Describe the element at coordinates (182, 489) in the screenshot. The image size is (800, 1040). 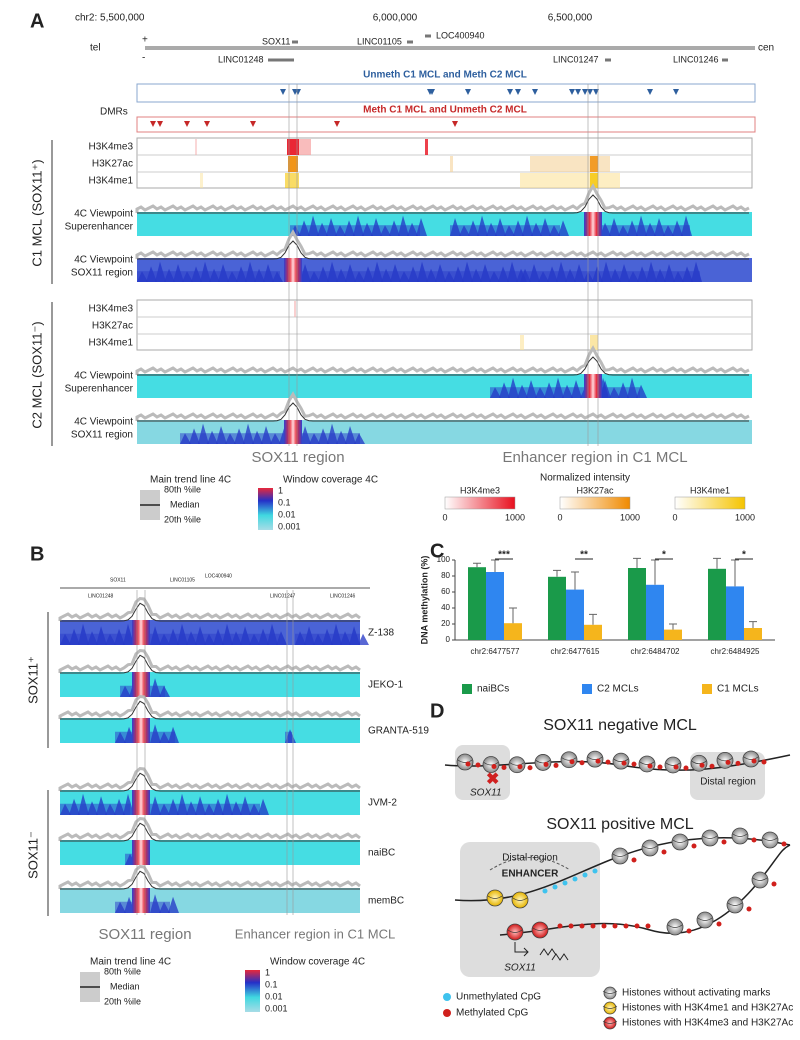
I see `legend-label: 80th %ile` at that location.